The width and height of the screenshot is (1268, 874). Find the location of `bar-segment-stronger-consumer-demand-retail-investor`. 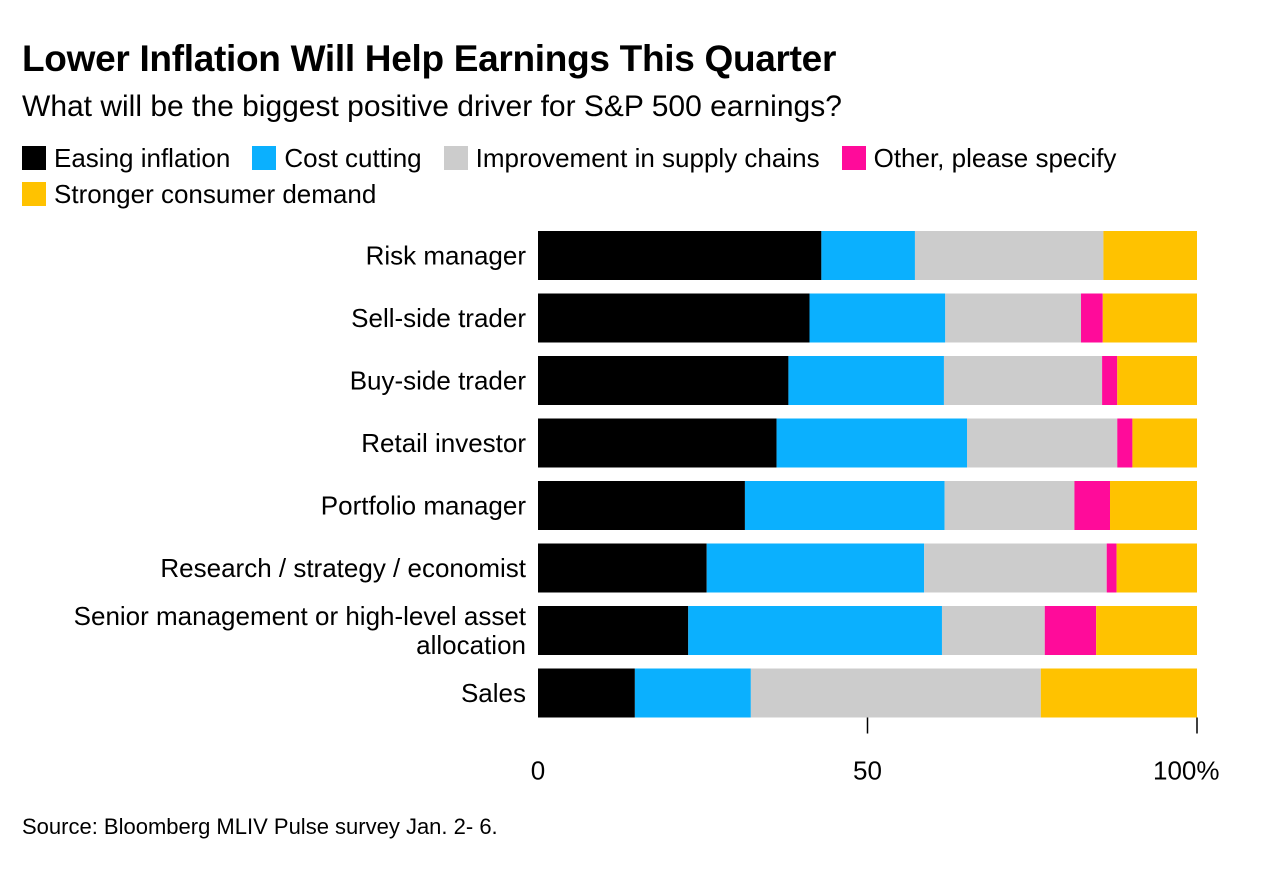

bar-segment-stronger-consumer-demand-retail-investor is located at coordinates (1164, 443).